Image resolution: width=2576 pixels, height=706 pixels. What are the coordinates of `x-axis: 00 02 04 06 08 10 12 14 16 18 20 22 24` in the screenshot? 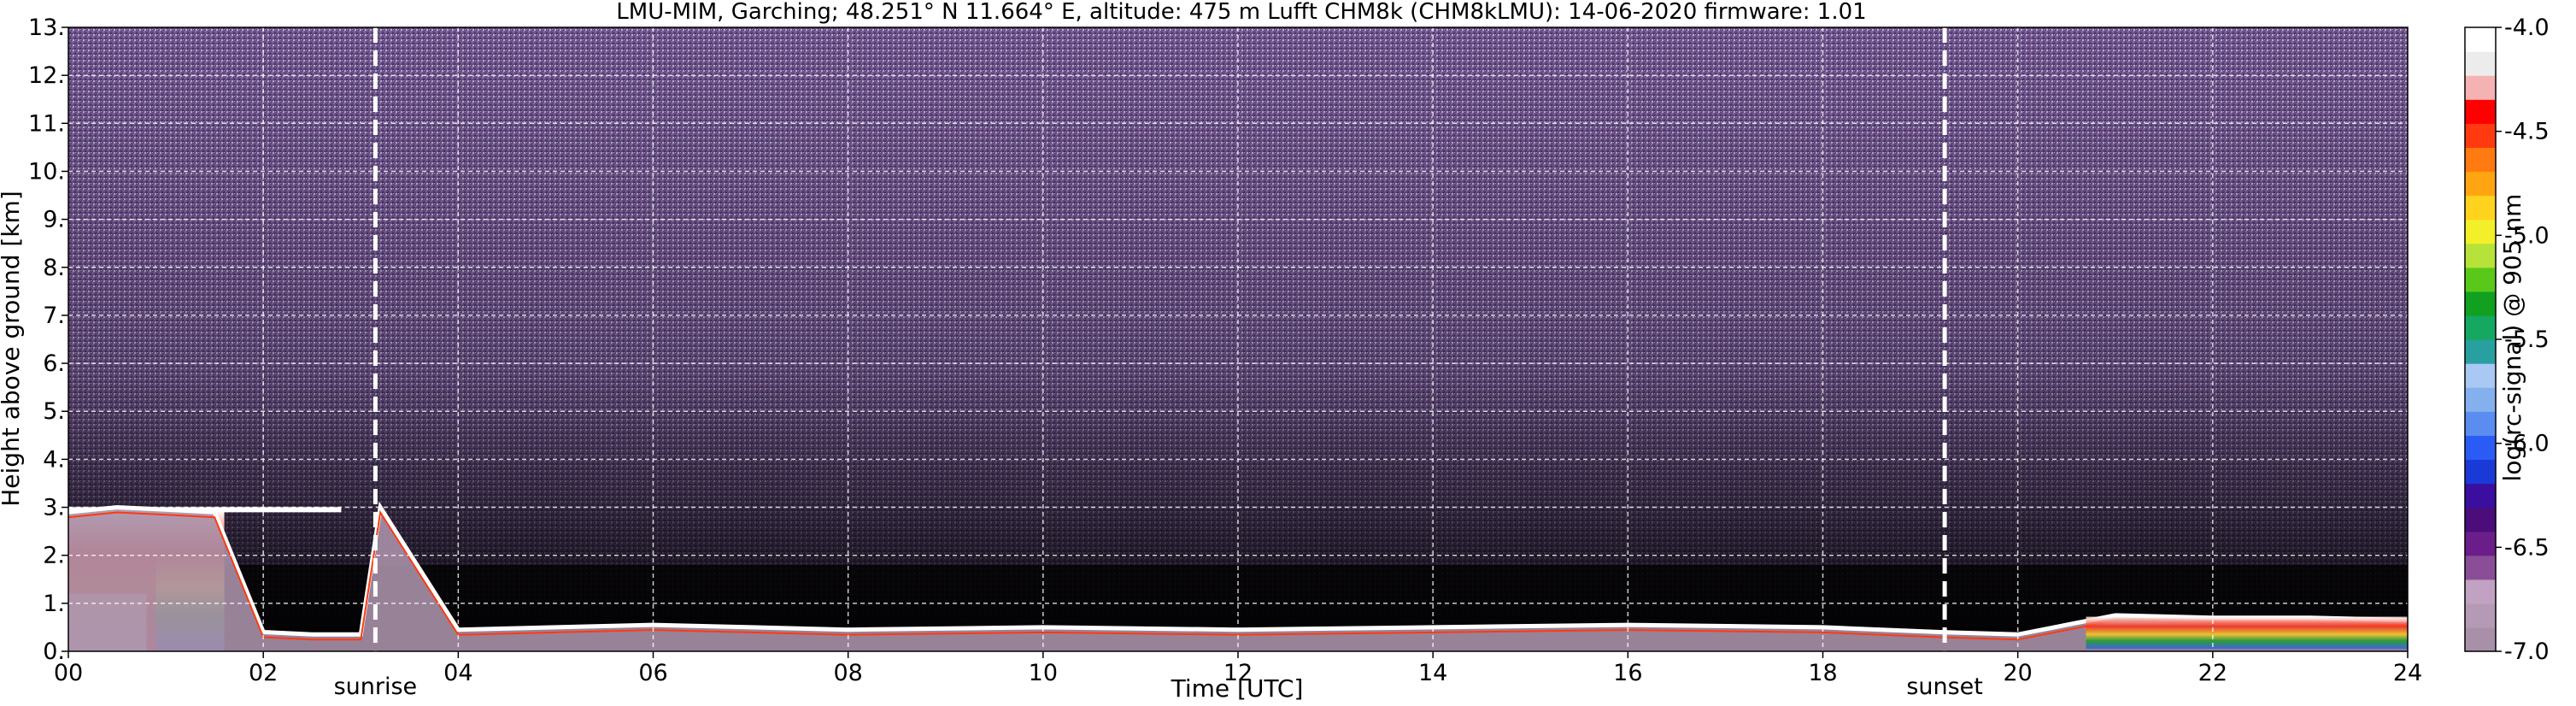 It's located at (1238, 668).